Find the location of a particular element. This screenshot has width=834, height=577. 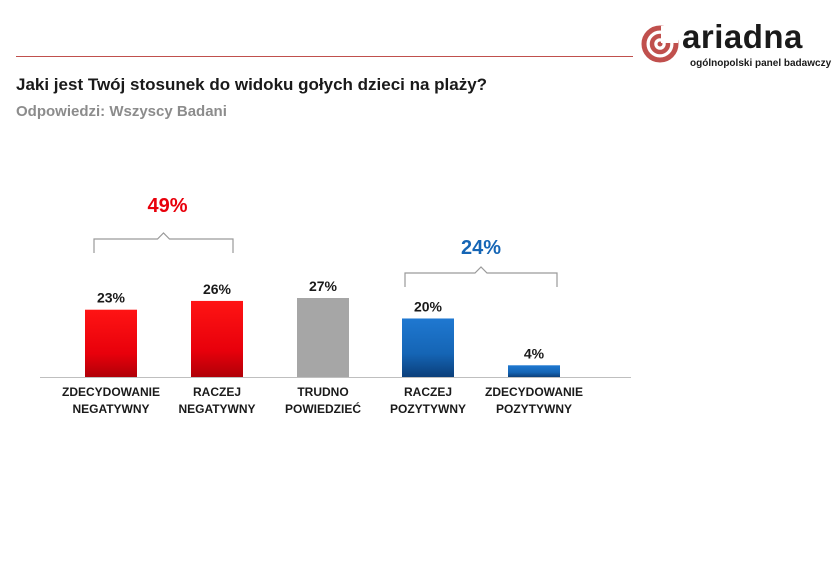

bar-value-label-1: 23% is located at coordinates (111, 298).